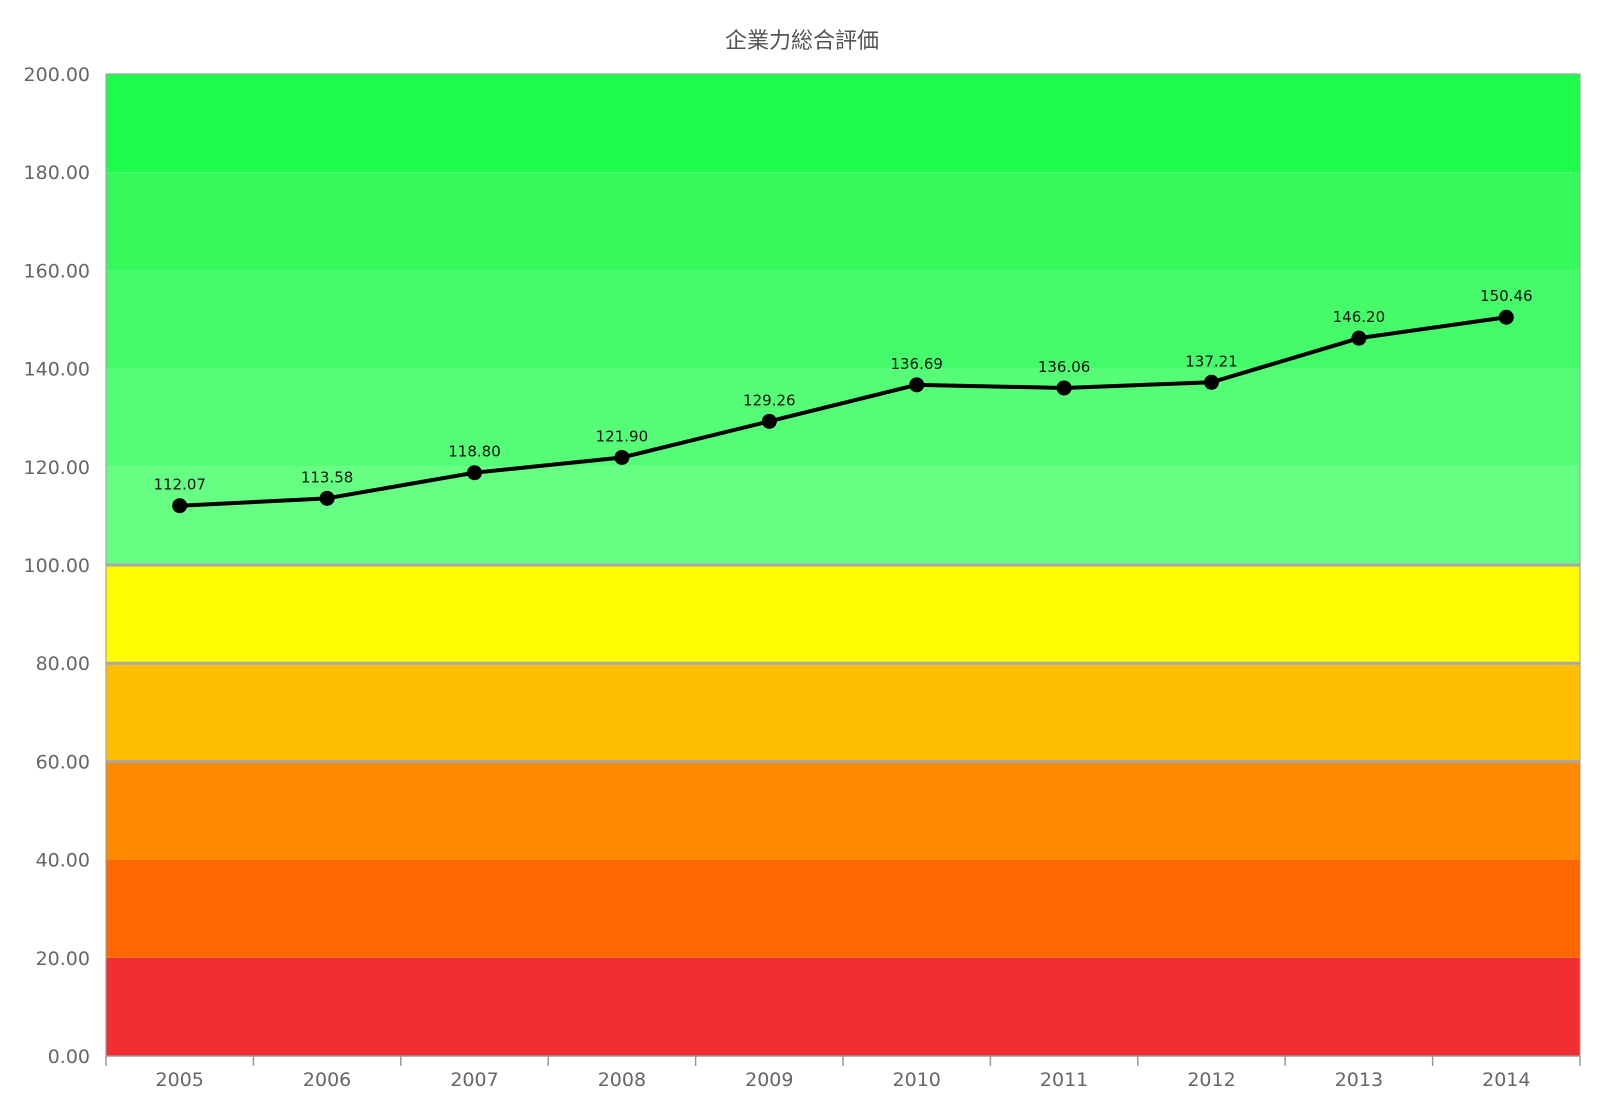 This screenshot has width=1600, height=1120. Describe the element at coordinates (57, 271) in the screenshot. I see `y-tick-label: 160.00` at that location.